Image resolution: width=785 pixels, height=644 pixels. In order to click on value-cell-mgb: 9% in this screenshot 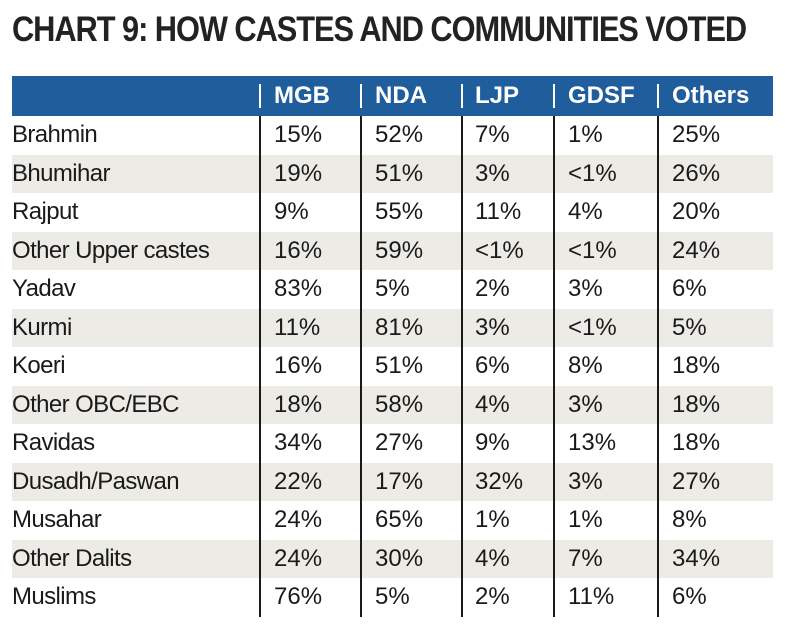, I will do `click(291, 211)`.